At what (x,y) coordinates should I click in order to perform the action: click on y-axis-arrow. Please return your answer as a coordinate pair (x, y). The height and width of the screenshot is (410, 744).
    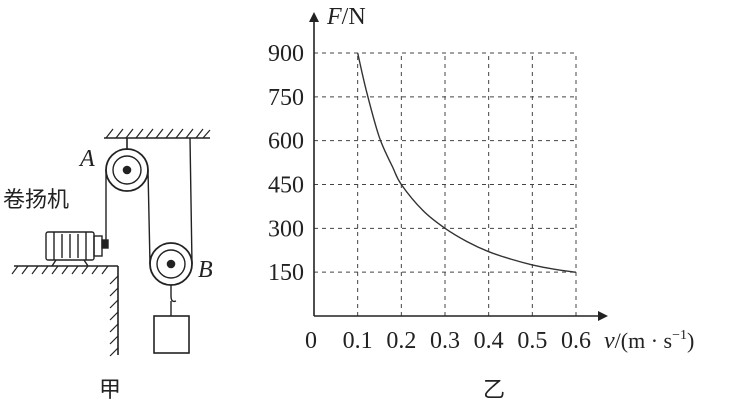
    Looking at the image, I should click on (314, 17).